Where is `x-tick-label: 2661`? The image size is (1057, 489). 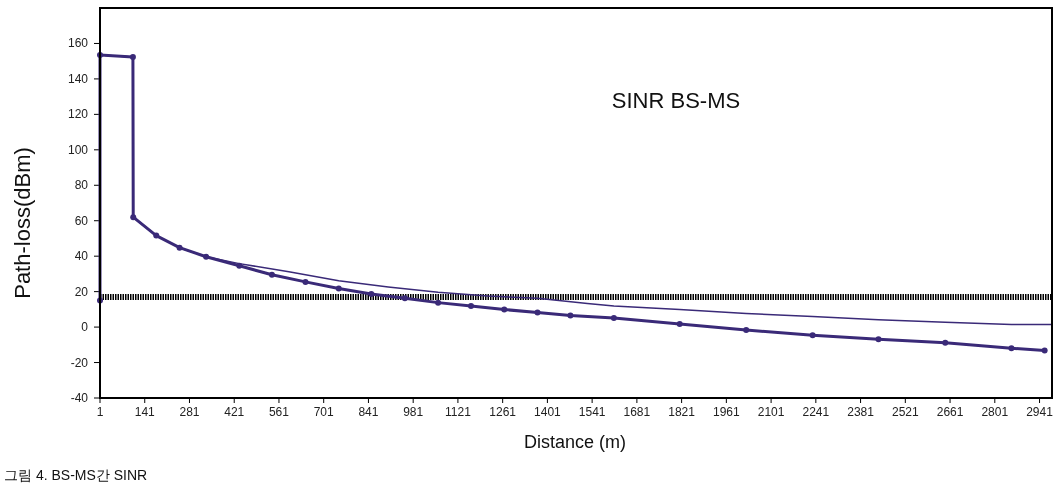 x-tick-label: 2661 is located at coordinates (950, 412).